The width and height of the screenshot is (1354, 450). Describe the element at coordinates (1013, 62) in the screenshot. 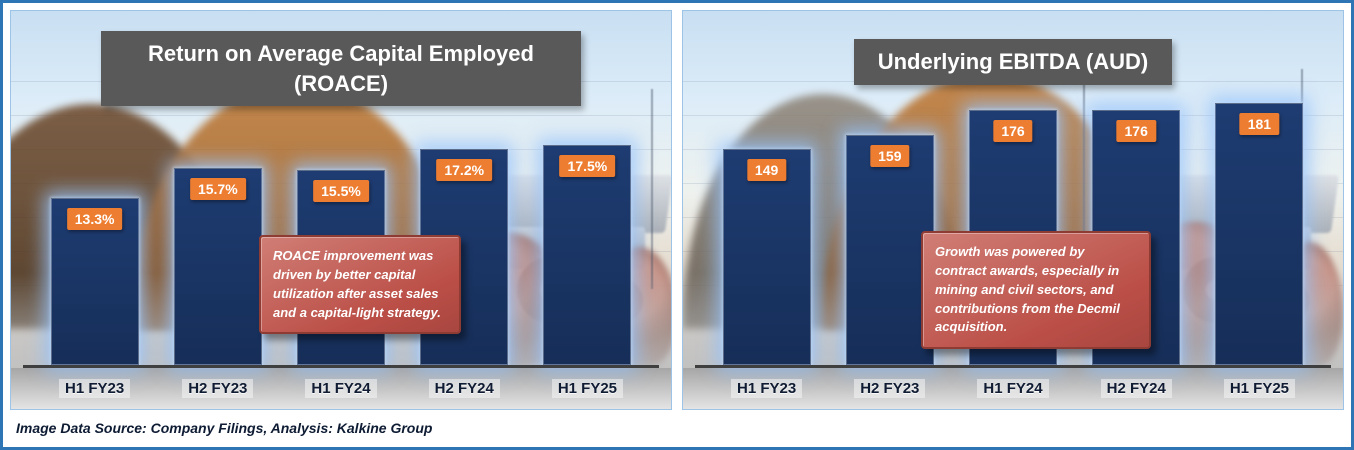

I see `chart-title: Underlying EBITDA (AUD)` at that location.